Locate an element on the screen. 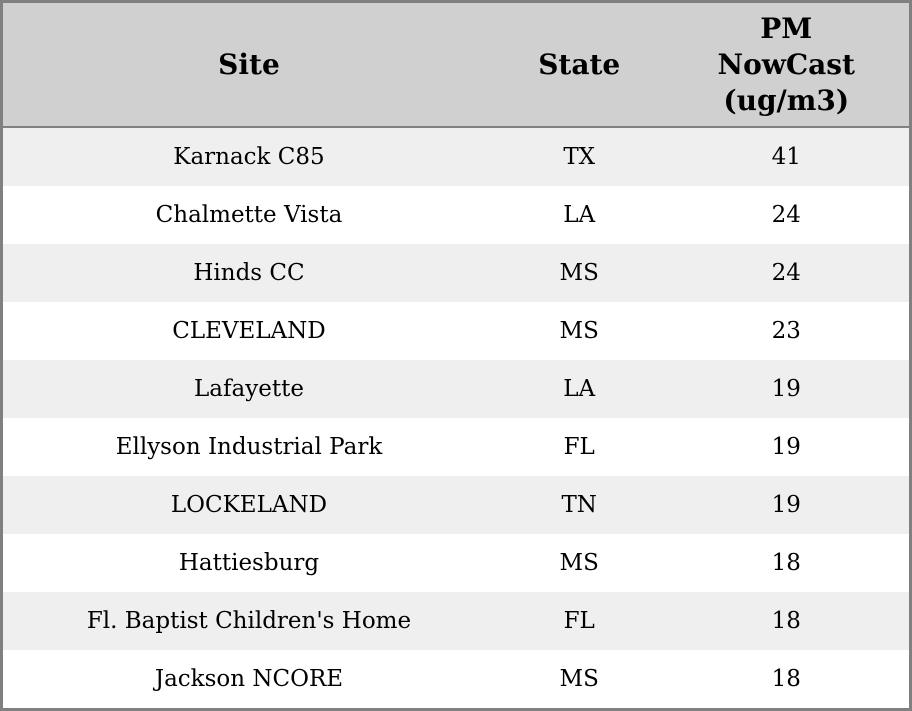  state-cell: TX is located at coordinates (579, 157).